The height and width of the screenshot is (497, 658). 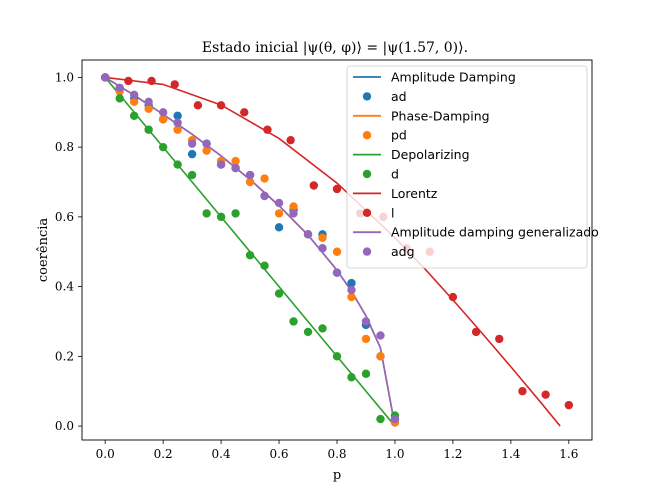 What do you see at coordinates (399, 135) in the screenshot?
I see `legend-entry: pd` at bounding box center [399, 135].